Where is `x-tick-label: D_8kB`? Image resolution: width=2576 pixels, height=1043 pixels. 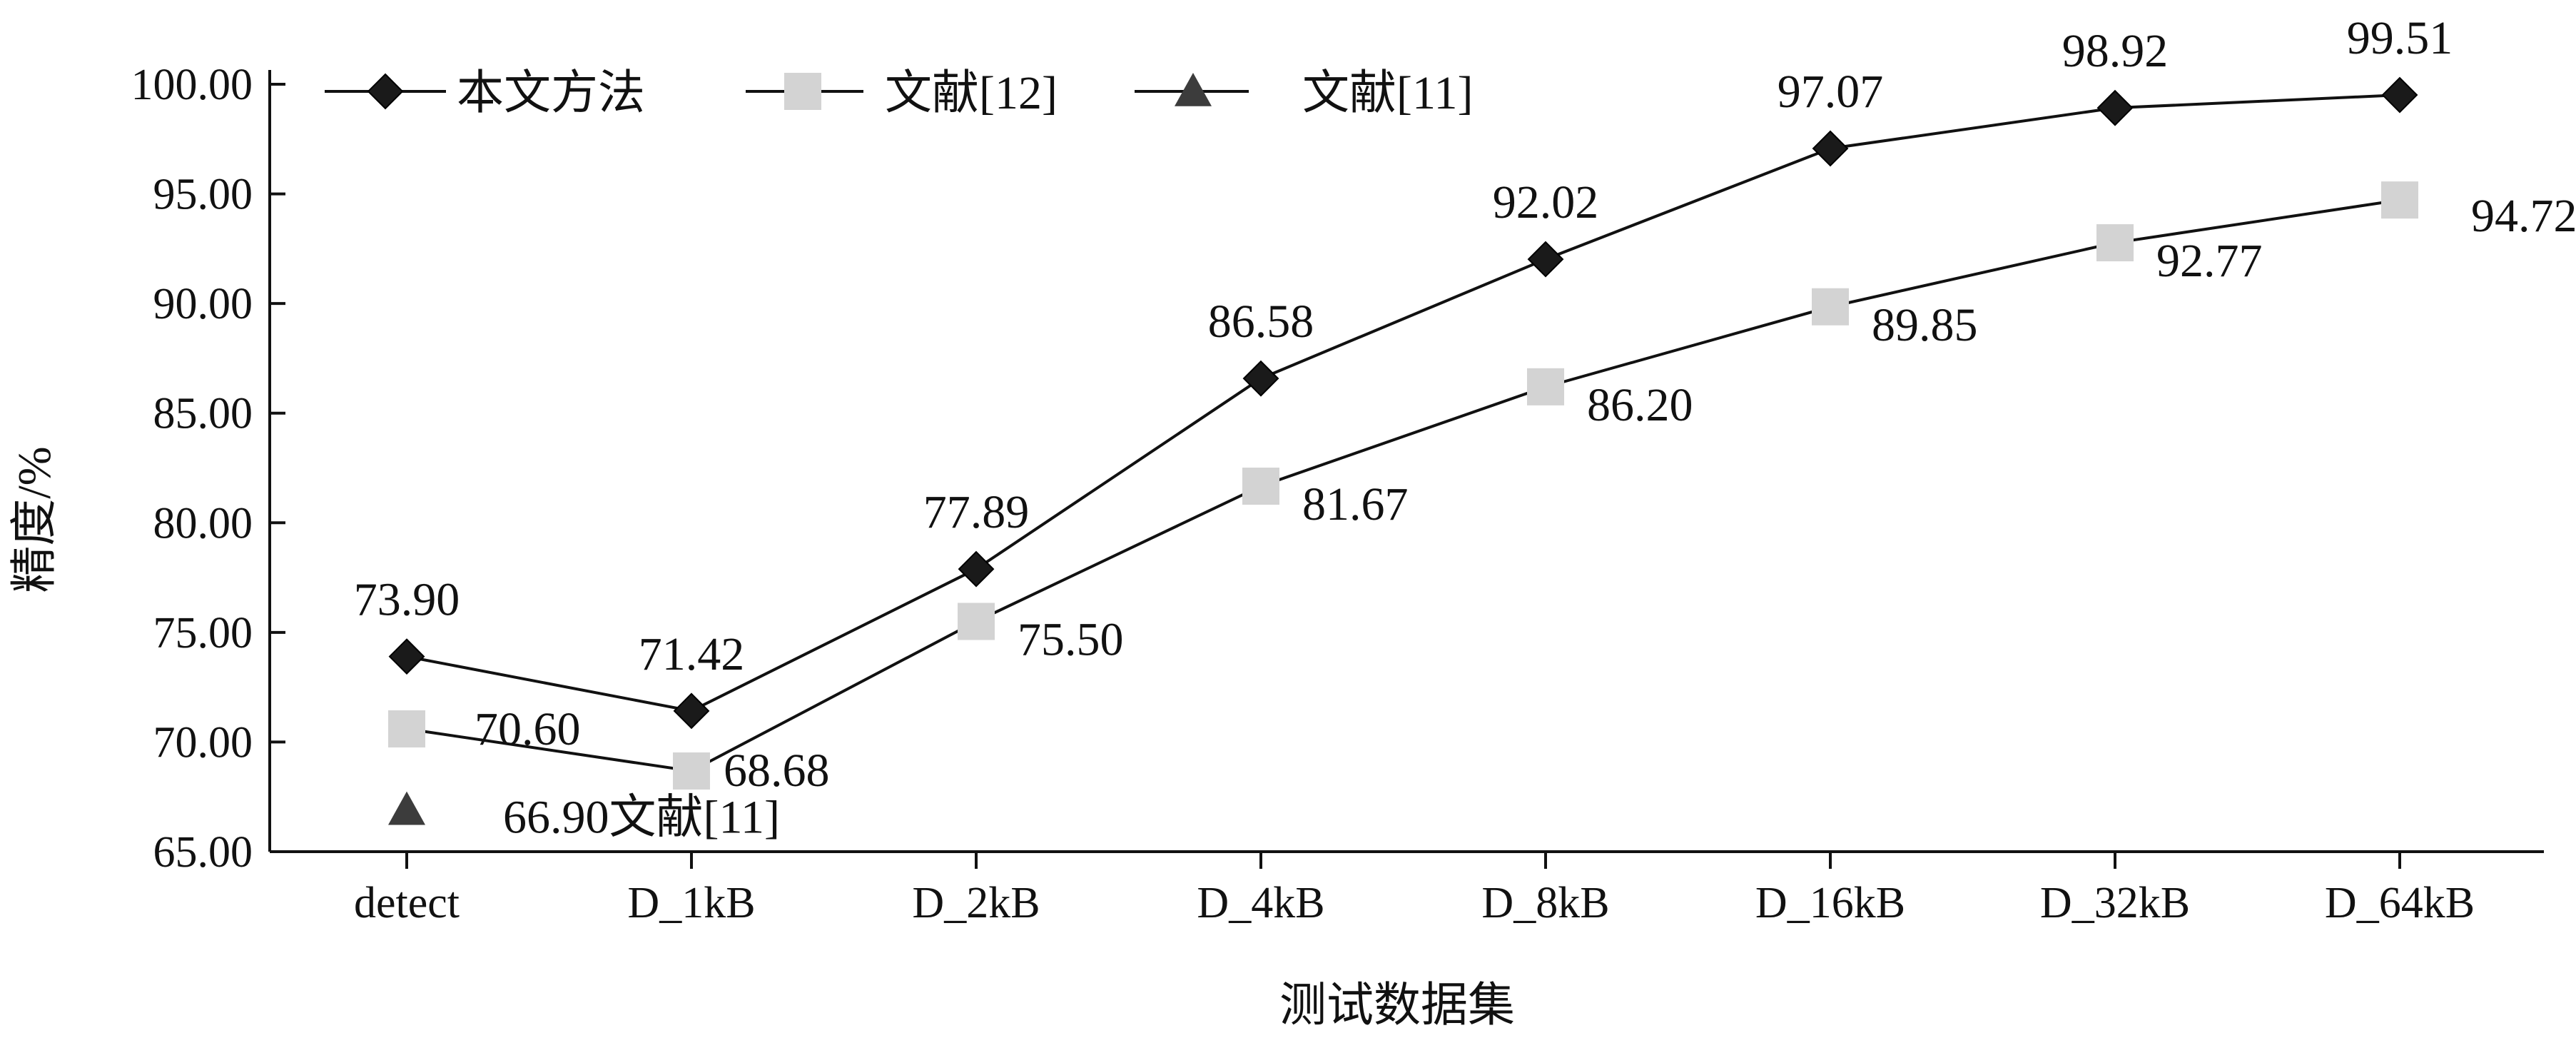 x-tick-label: D_8kB is located at coordinates (1545, 903).